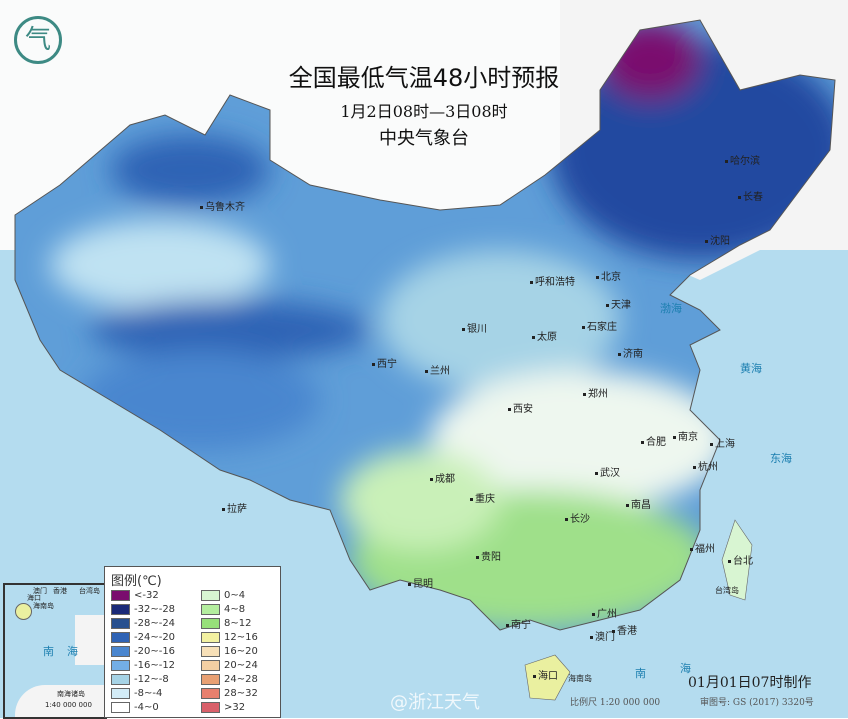 Image resolution: width=848 pixels, height=719 pixels. I want to click on legend-item: 4~8, so click(223, 609).